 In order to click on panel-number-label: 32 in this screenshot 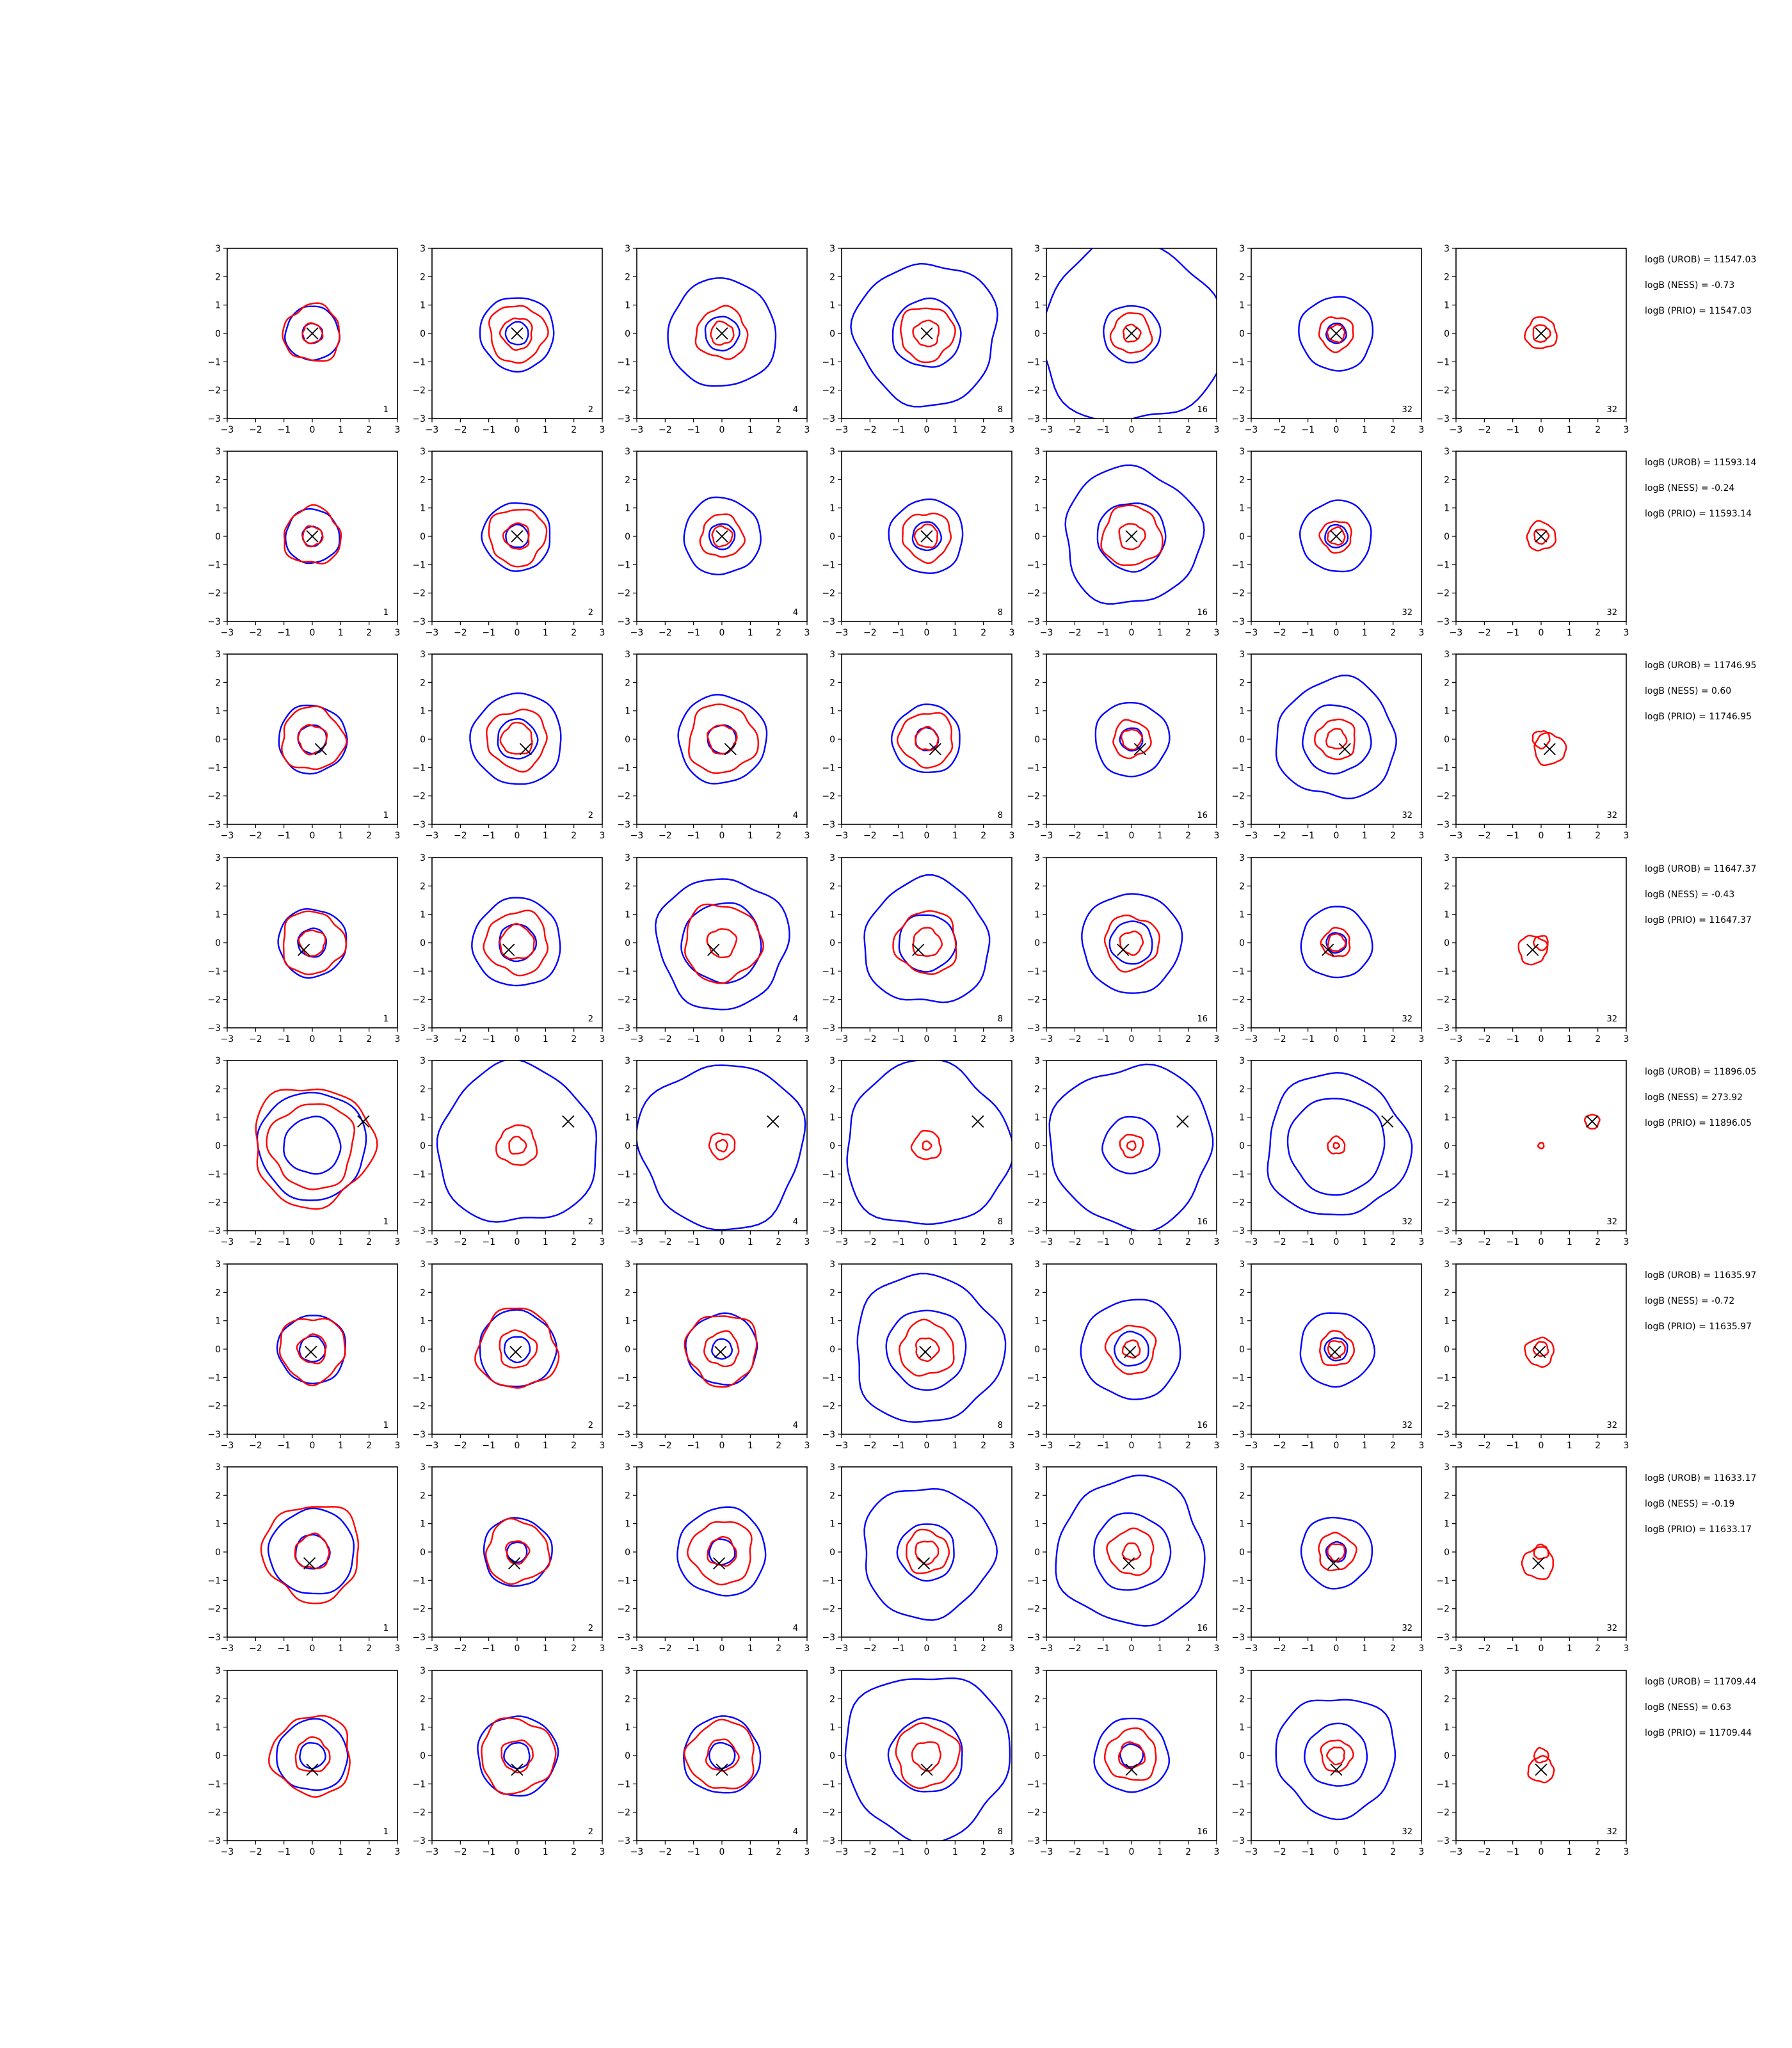, I will do `click(1611, 613)`.